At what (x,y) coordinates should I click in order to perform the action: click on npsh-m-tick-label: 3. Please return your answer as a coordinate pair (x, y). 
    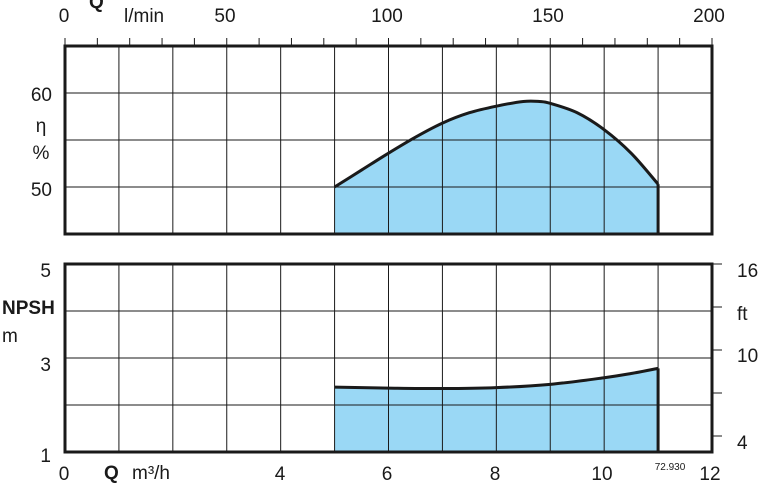
    Looking at the image, I should click on (45, 365).